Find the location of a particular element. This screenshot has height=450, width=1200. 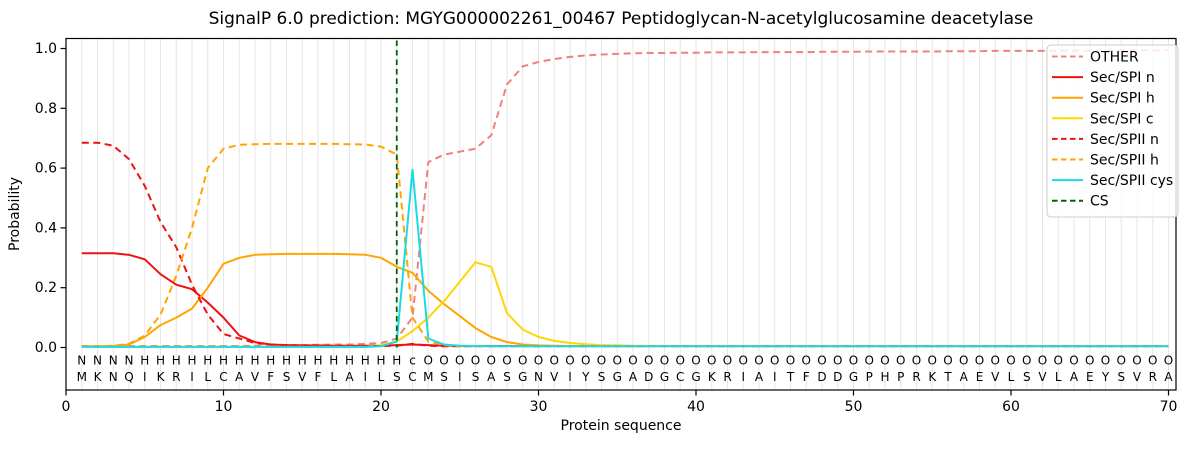

legend-label-sec-spi-h: Sec/SPI h is located at coordinates (1122, 99).